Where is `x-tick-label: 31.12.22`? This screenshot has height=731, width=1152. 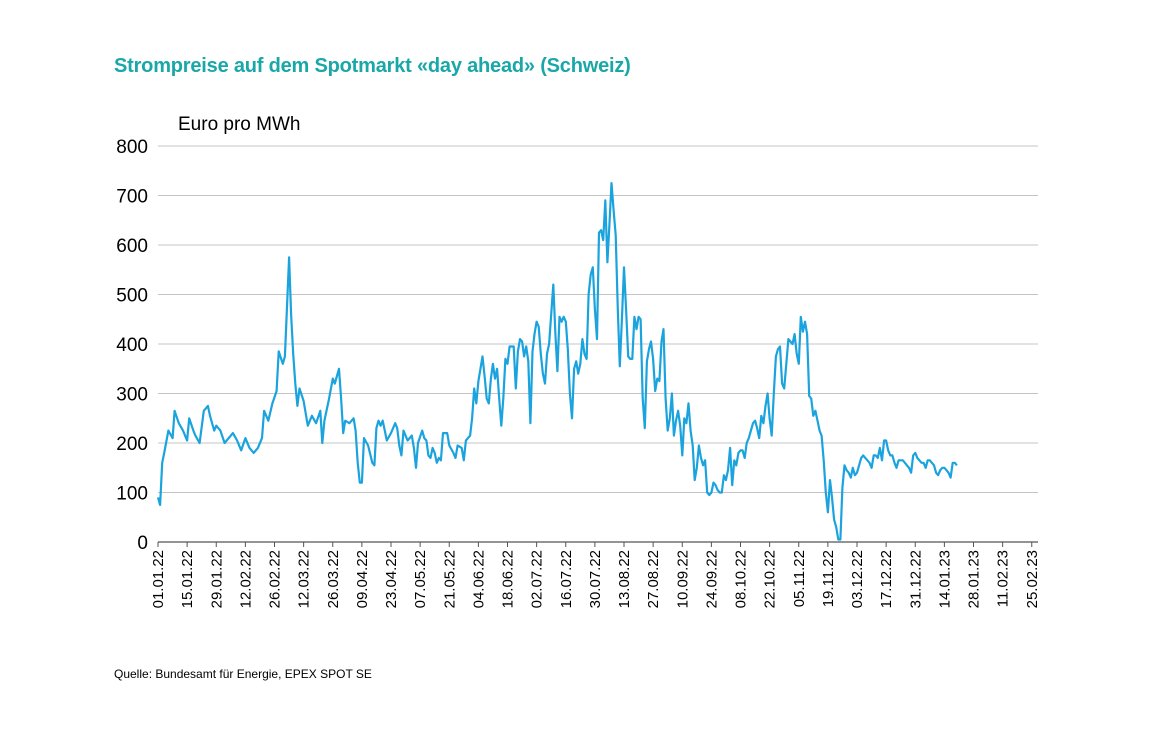 x-tick-label: 31.12.22 is located at coordinates (915, 579).